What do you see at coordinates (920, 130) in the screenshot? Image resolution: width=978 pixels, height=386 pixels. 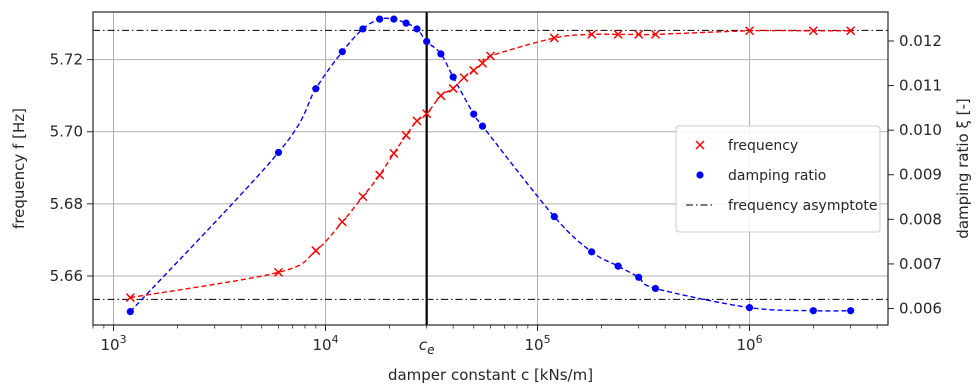 I see `y-right-tick-label: 0.010` at bounding box center [920, 130].